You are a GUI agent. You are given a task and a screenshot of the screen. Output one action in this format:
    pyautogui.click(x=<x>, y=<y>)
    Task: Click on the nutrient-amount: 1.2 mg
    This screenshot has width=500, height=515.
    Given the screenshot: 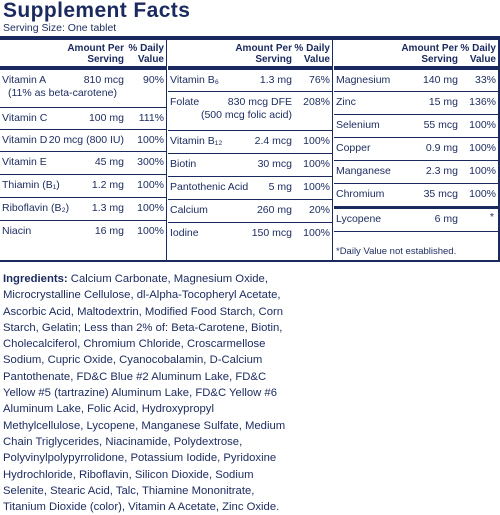 What is the action you would take?
    pyautogui.click(x=107, y=185)
    